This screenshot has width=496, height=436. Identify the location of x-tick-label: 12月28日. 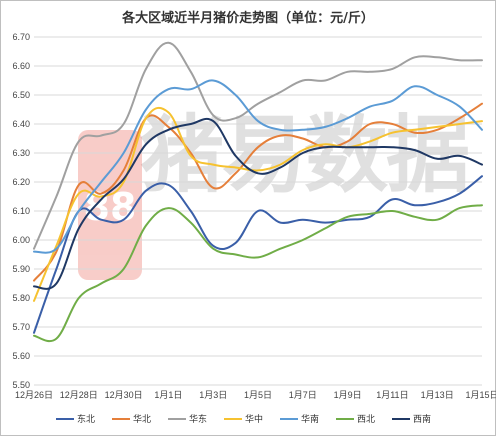
(79, 395).